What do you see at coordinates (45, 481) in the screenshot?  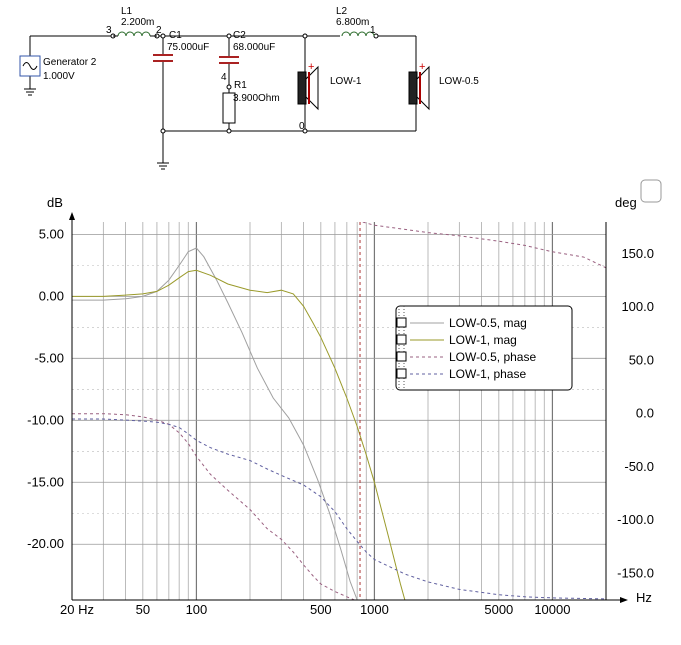 I see `y-tick-label-left: -15.00` at bounding box center [45, 481].